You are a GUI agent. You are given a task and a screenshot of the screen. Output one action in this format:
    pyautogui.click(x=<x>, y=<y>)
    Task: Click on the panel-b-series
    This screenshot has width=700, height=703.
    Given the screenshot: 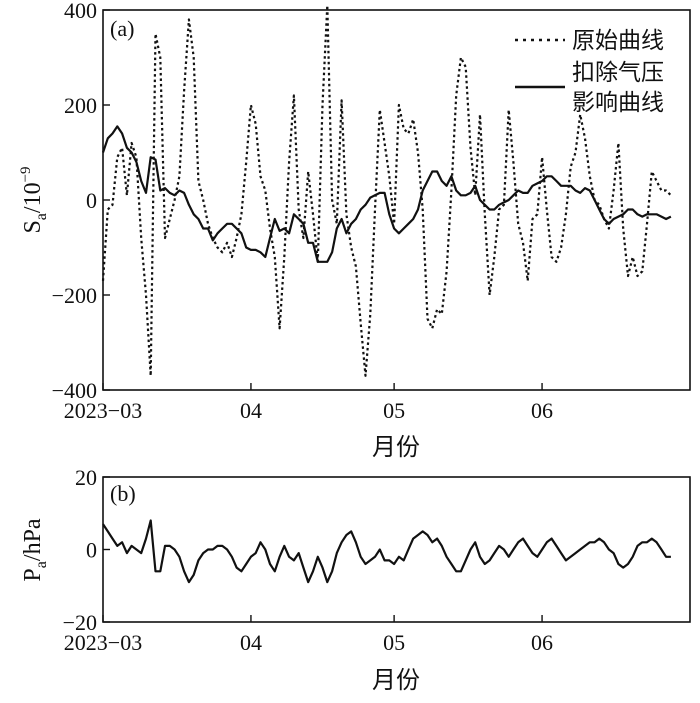 What is the action you would take?
    pyautogui.click(x=386, y=551)
    